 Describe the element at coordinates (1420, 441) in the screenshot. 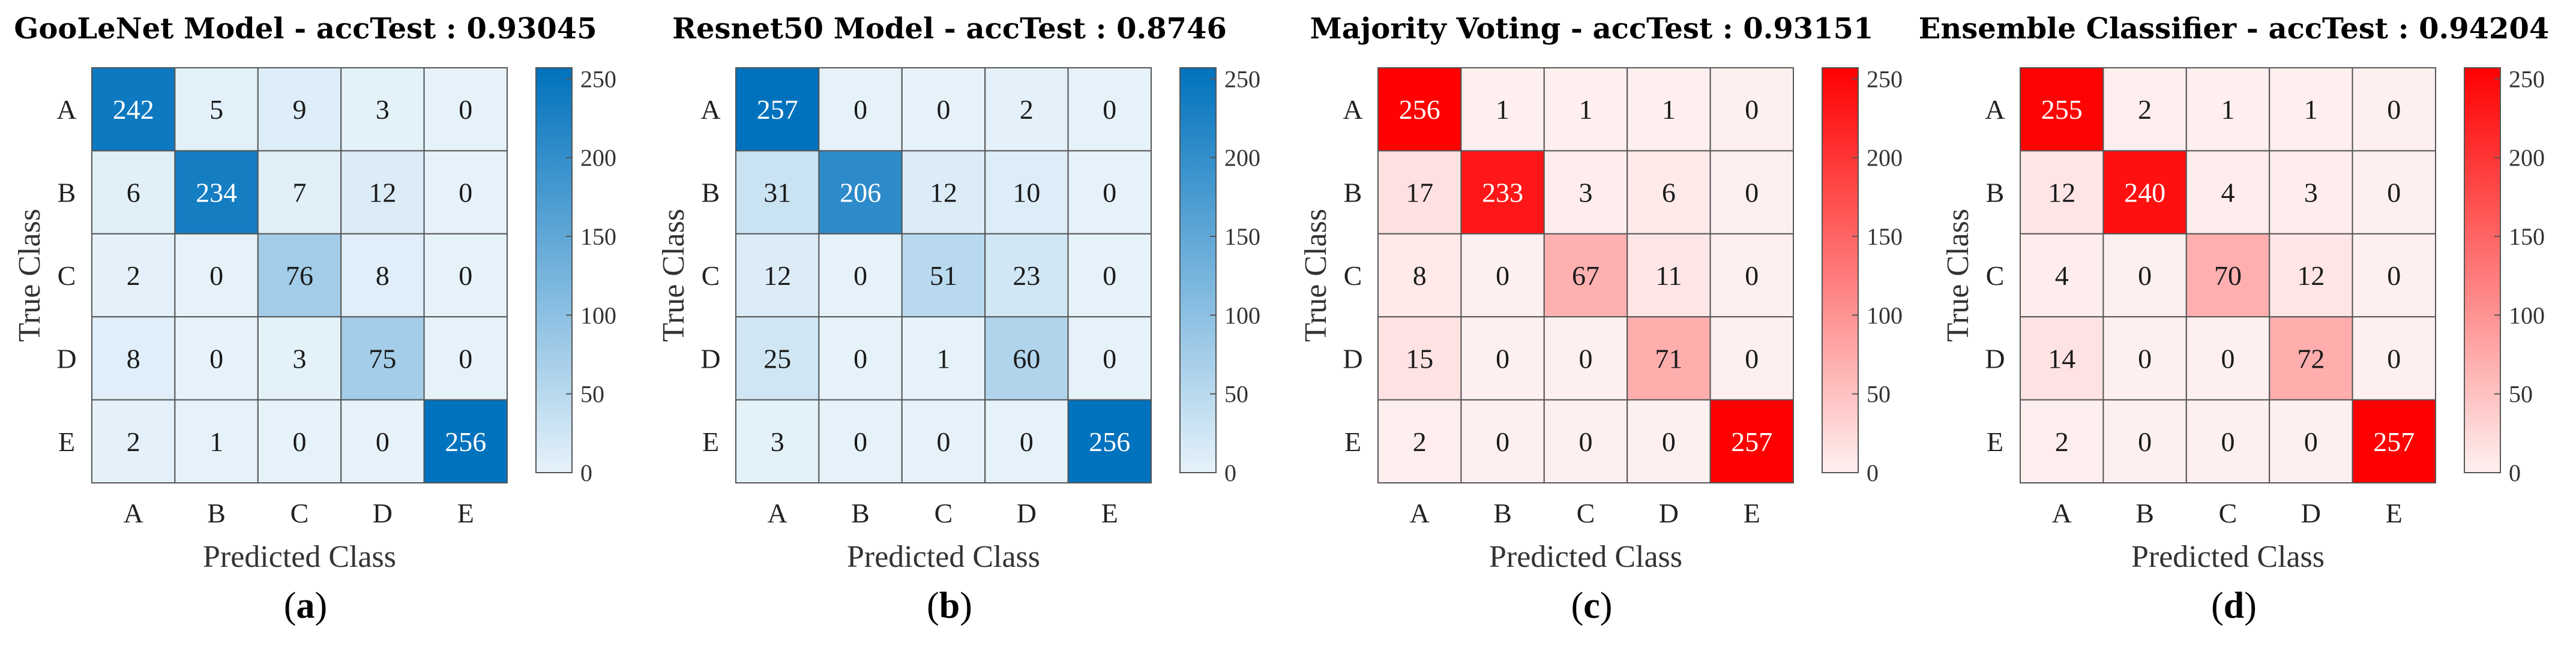

I see `cell-value: 2` at that location.